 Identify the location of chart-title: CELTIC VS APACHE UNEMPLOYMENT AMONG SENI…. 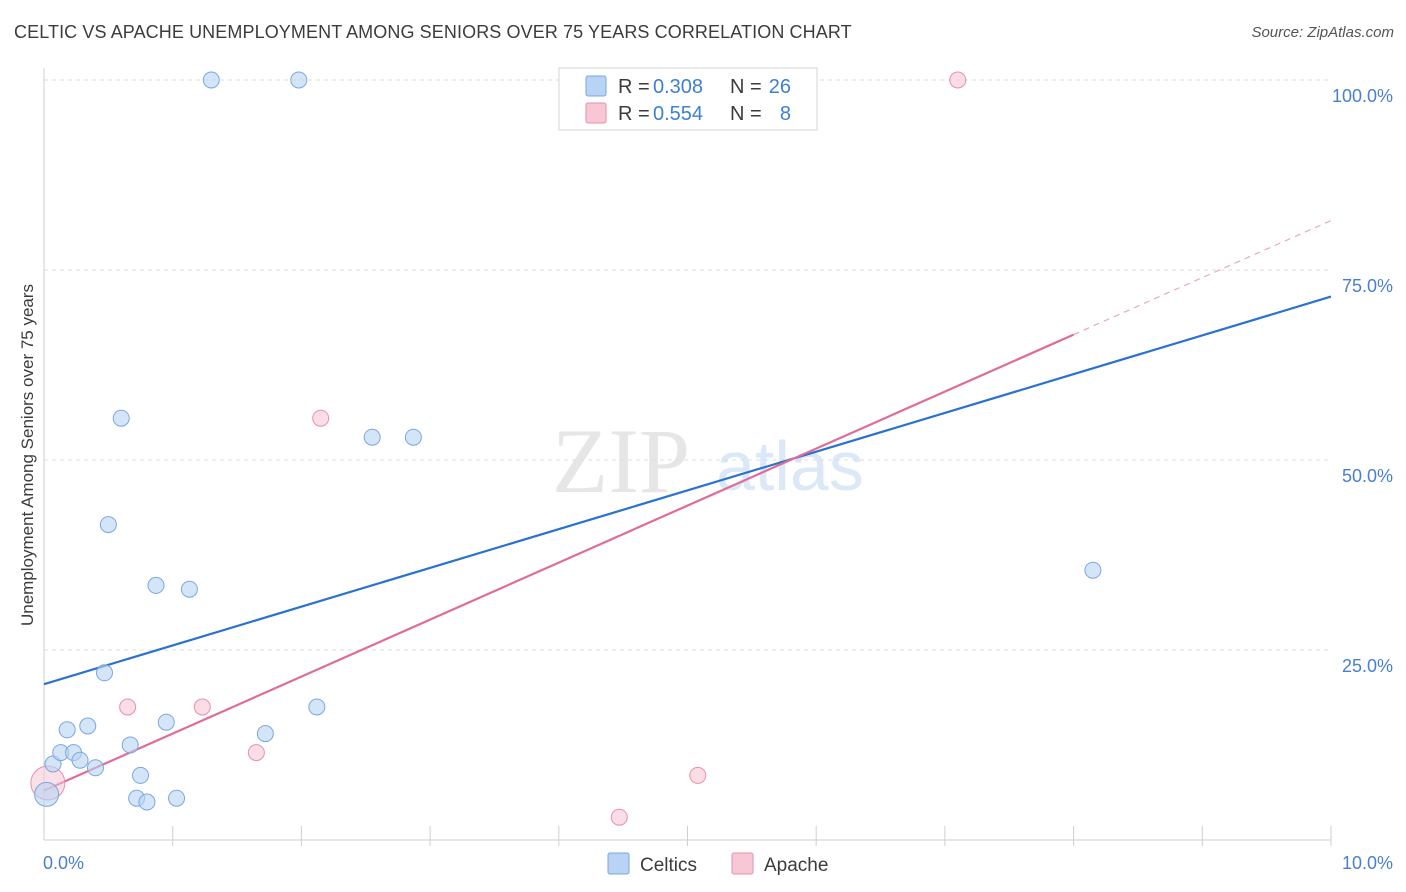
(433, 32).